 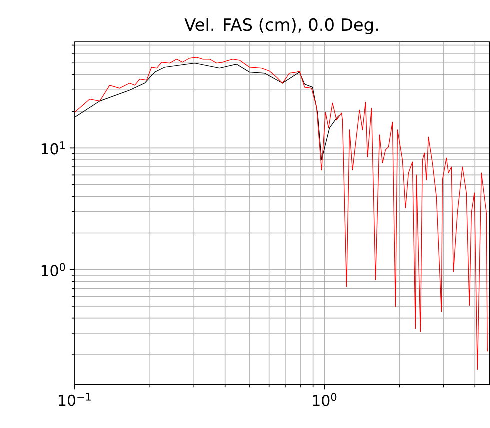 What do you see at coordinates (53, 148) in the screenshot?
I see `y-tick-label: 10$^{1}$` at bounding box center [53, 148].